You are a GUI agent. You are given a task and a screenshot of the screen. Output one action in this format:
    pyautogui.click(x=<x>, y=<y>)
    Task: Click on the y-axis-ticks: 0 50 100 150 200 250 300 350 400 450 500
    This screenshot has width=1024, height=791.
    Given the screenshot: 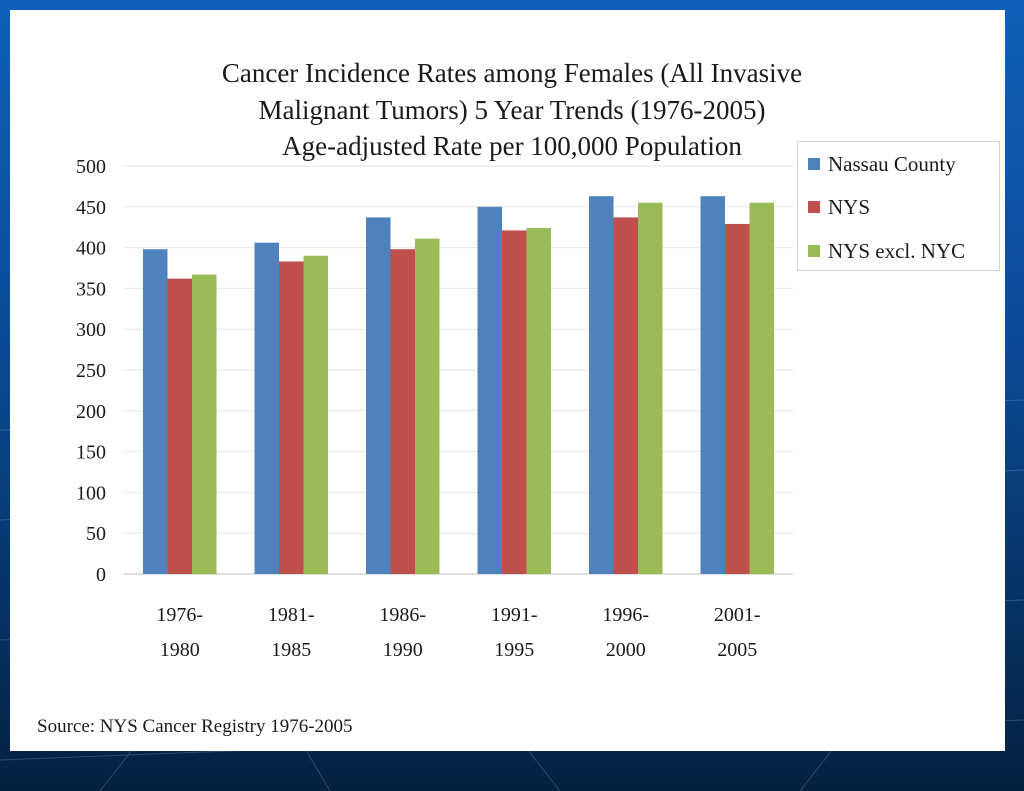 What is the action you would take?
    pyautogui.click(x=91, y=371)
    